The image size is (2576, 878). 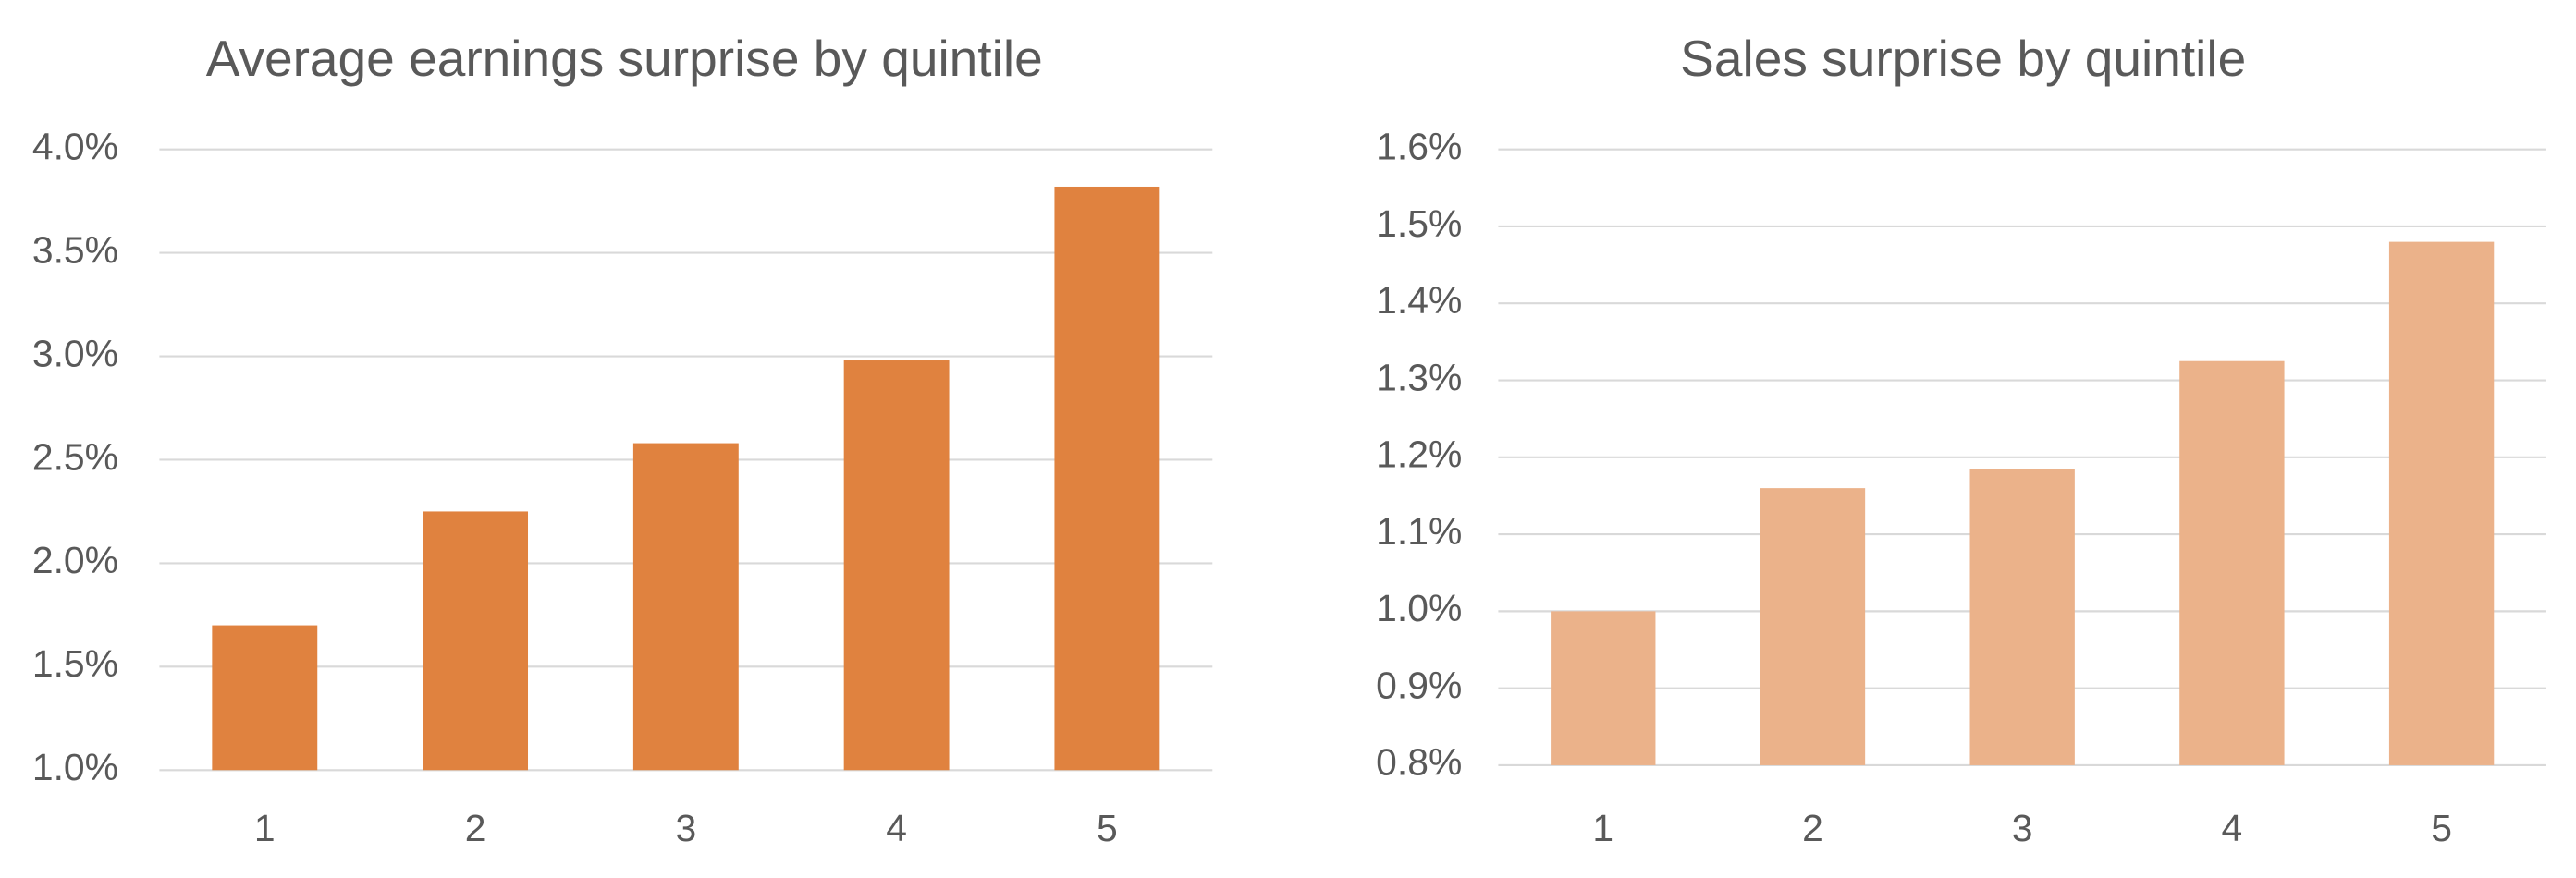 I want to click on y-tick-label: 1.1%, so click(x=1419, y=531).